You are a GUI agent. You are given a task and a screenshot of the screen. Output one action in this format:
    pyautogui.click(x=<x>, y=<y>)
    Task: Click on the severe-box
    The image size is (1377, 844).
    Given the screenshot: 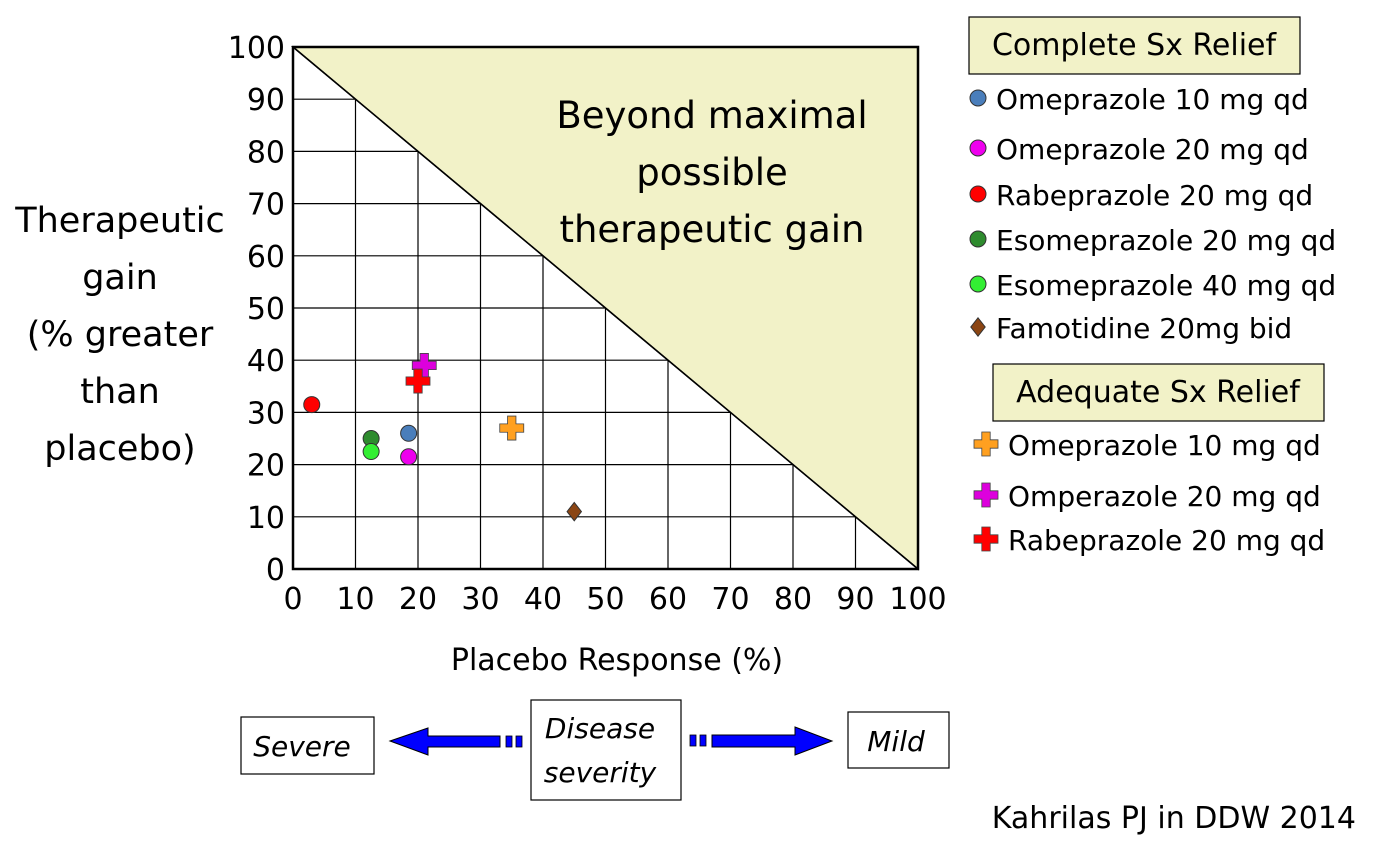 What is the action you would take?
    pyautogui.click(x=307, y=745)
    